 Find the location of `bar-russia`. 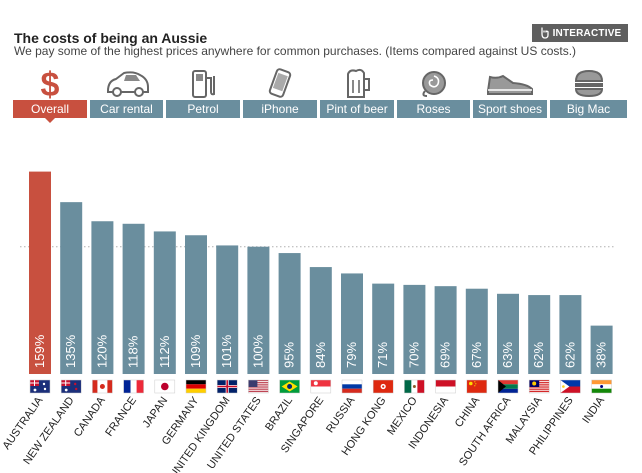

bar-russia is located at coordinates (352, 323).